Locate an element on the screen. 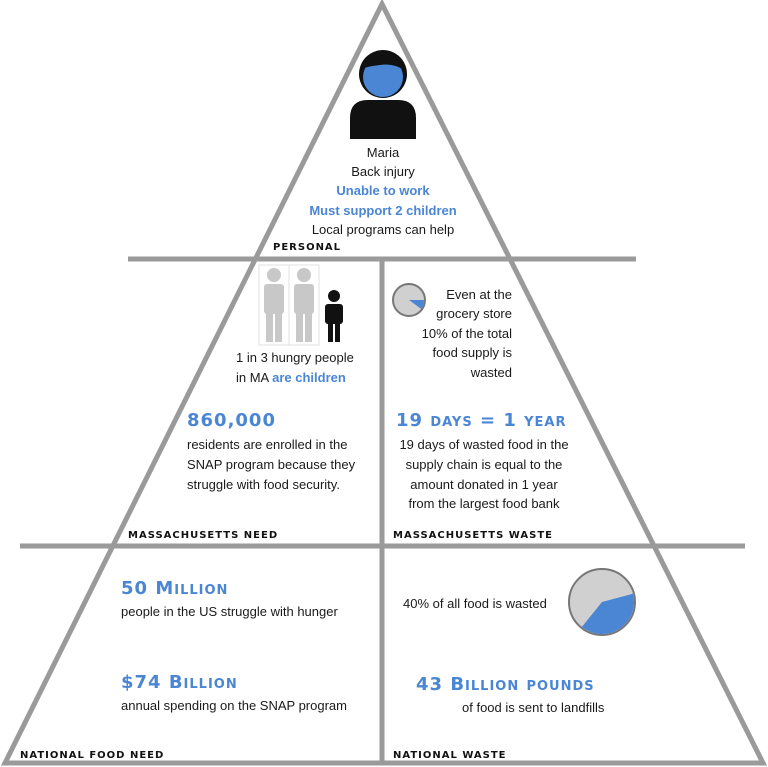  hunger-stat: 50 Million is located at coordinates (175, 588).